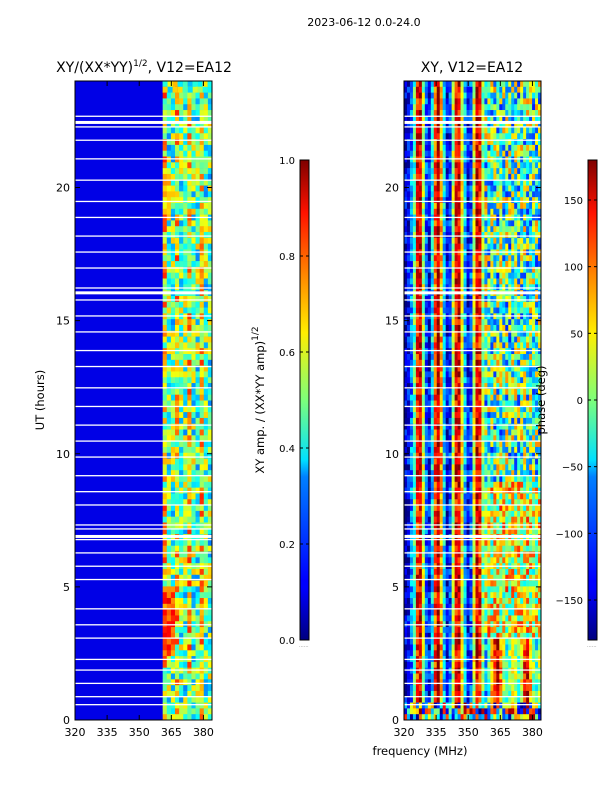  Describe the element at coordinates (304, 400) in the screenshot. I see `amp-colorbar` at that location.